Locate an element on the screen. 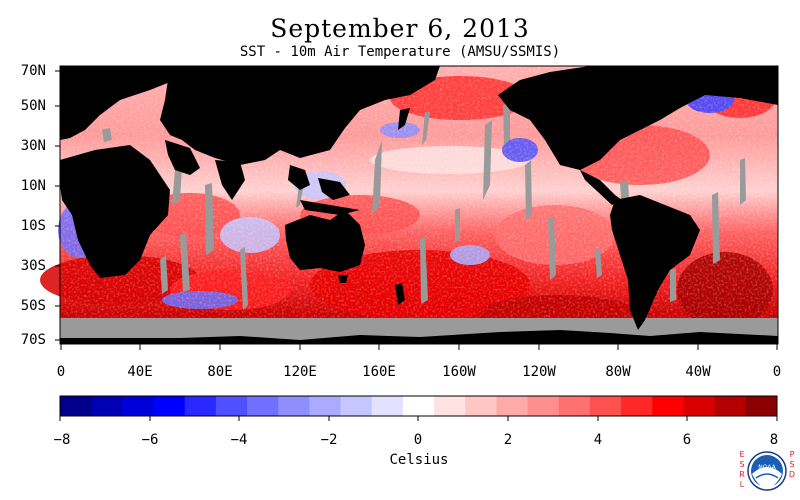 Image resolution: width=800 pixels, height=500 pixels. lon-label-80w: 80W is located at coordinates (618, 372).